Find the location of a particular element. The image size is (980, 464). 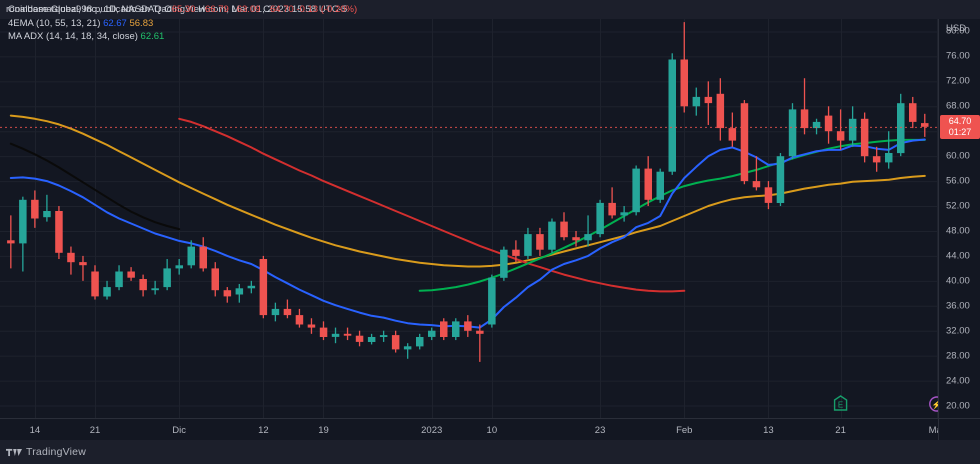

price-axis-tick: 44.00 is located at coordinates (958, 256).